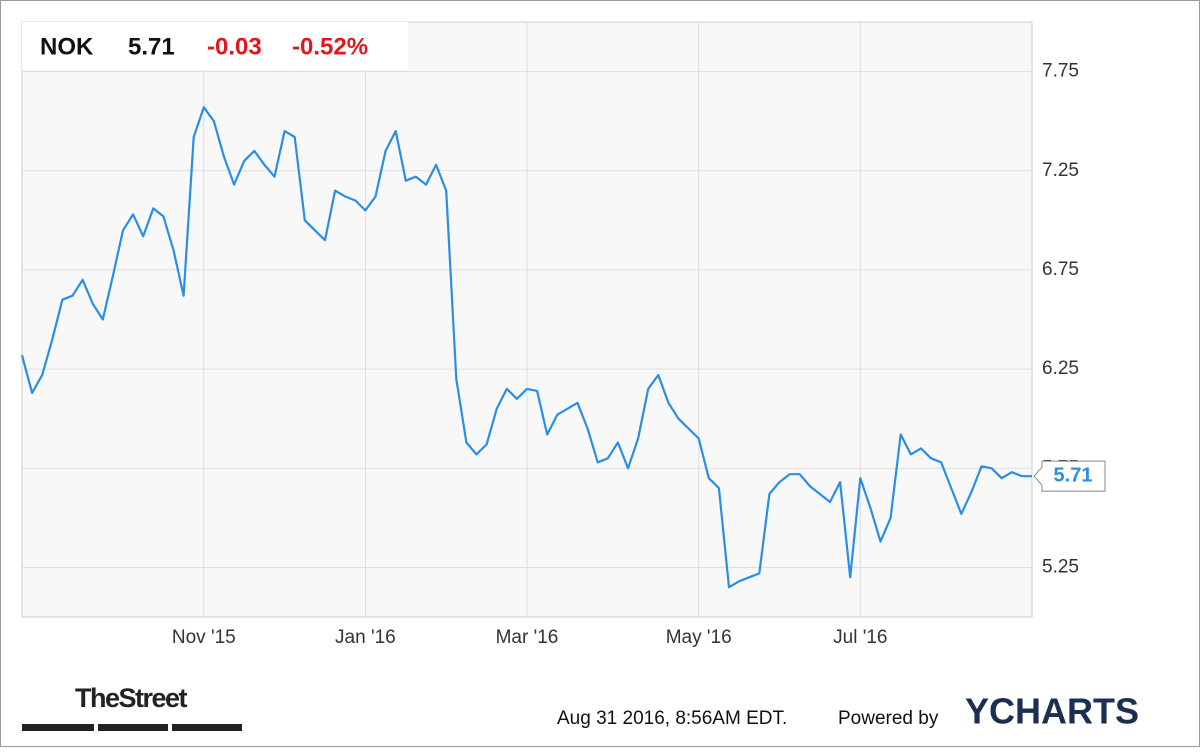 This screenshot has width=1200, height=752. Describe the element at coordinates (888, 718) in the screenshot. I see `powered-by: Powered by` at that location.